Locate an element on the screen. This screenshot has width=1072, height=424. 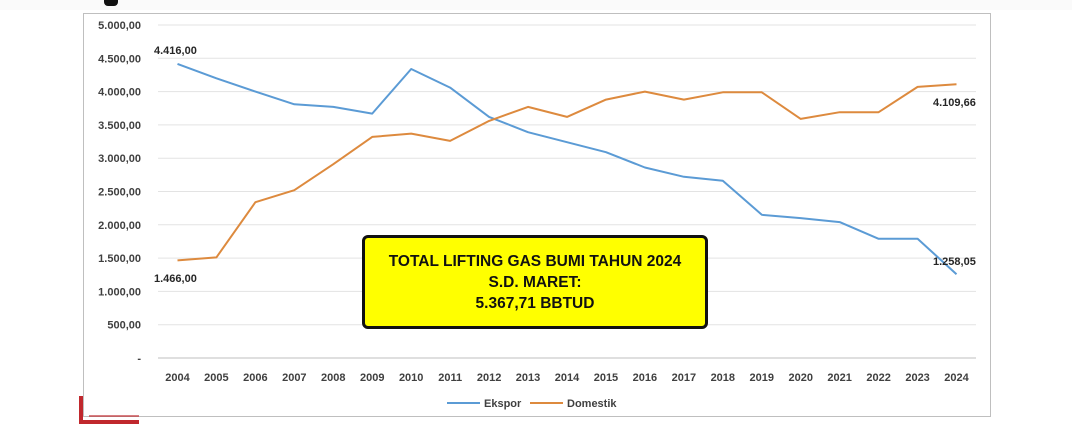
y-tick-label: 2.500,00 is located at coordinates (119, 193).